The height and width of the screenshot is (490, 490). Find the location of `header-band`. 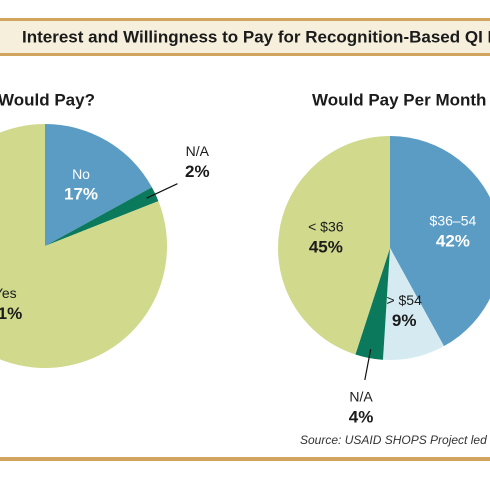

header-band is located at coordinates (245, 37).